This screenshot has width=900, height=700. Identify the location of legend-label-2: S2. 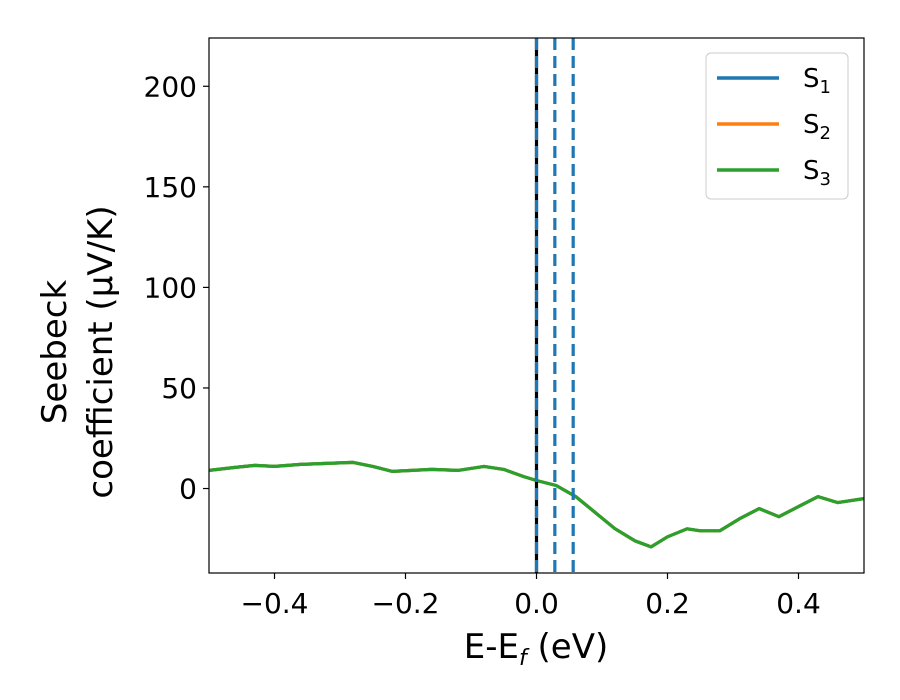
(817, 127).